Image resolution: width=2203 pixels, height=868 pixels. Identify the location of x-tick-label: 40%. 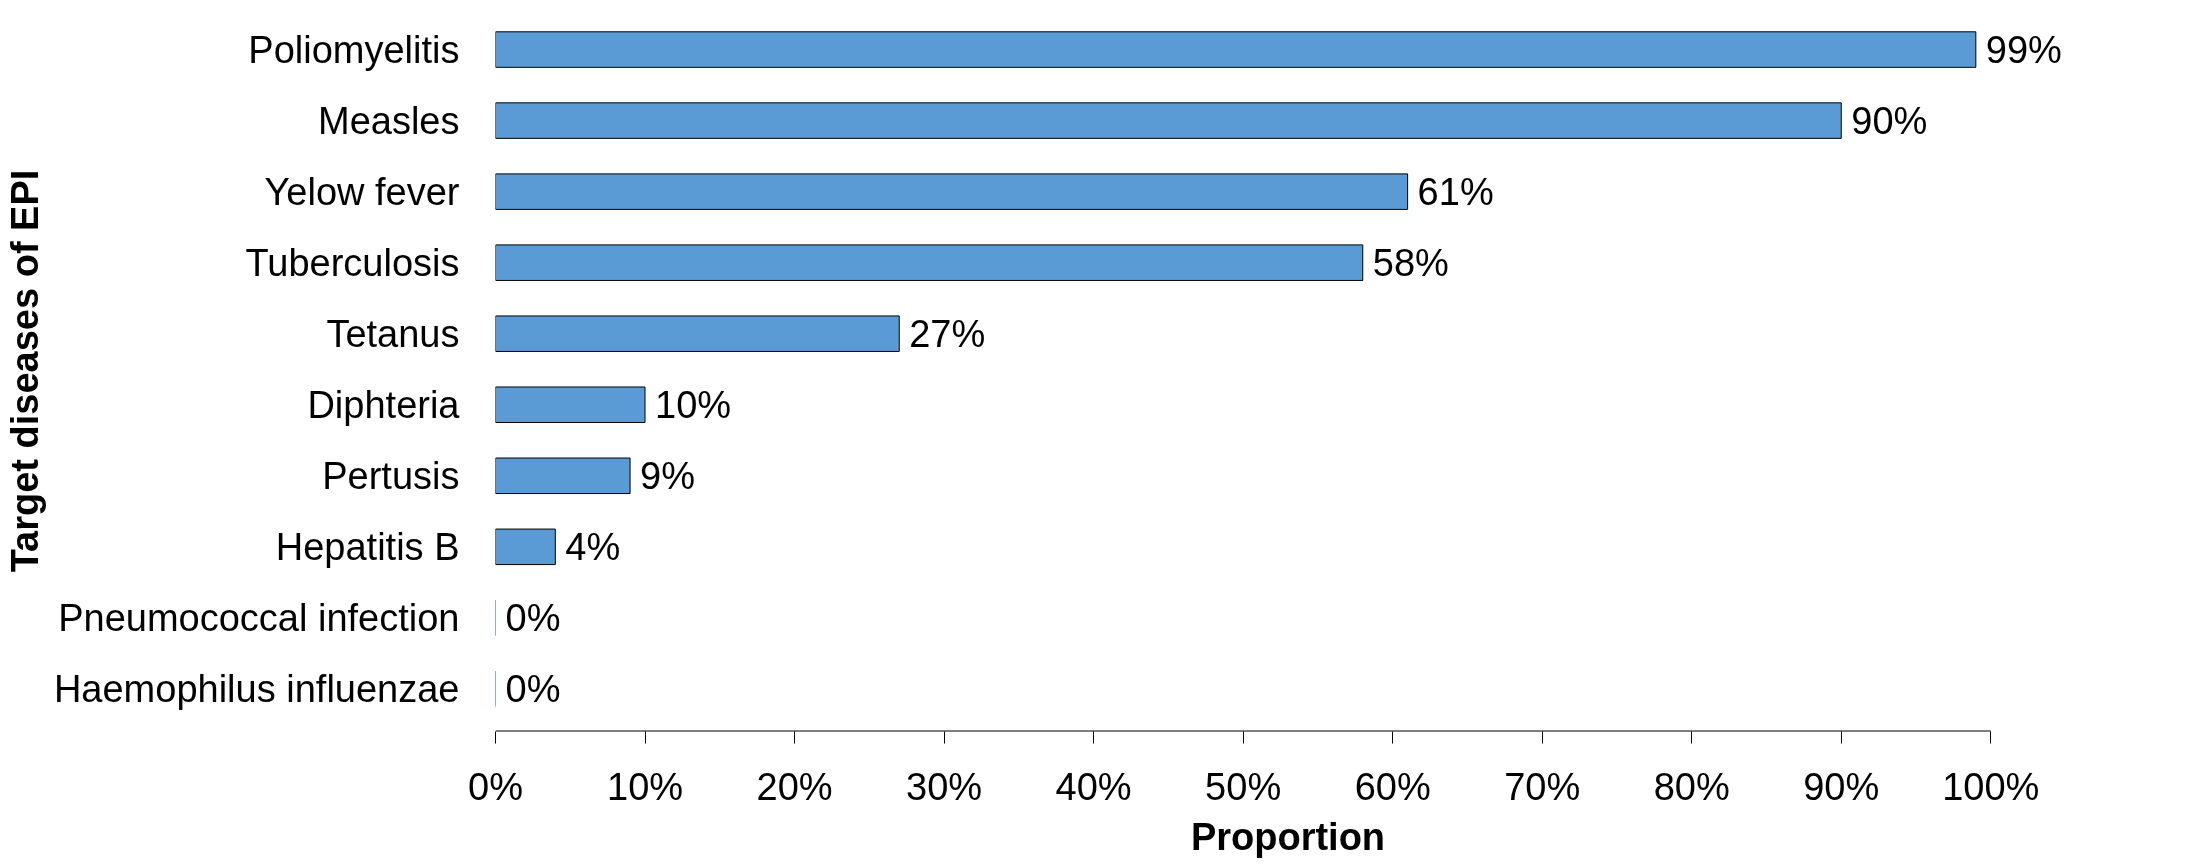
(1093, 786).